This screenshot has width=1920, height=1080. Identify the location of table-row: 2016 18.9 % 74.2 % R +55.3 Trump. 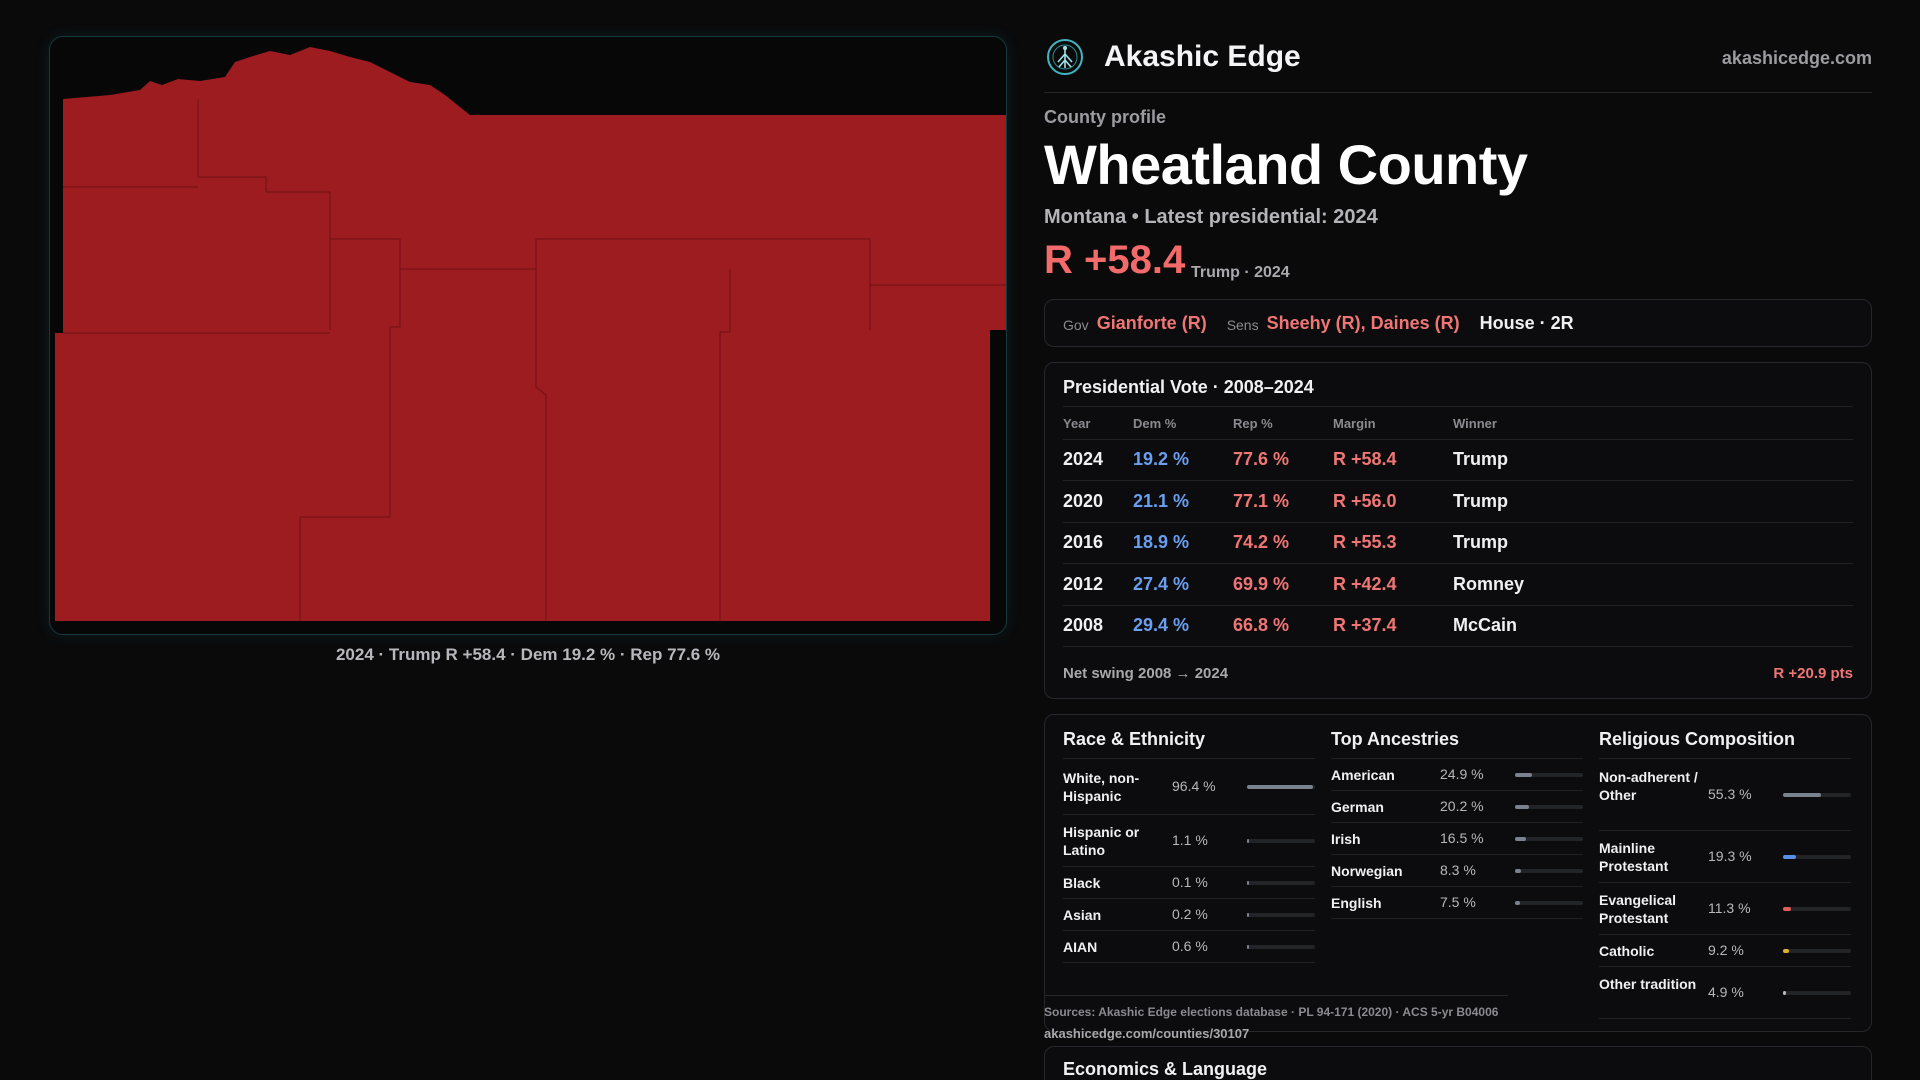
(1458, 543).